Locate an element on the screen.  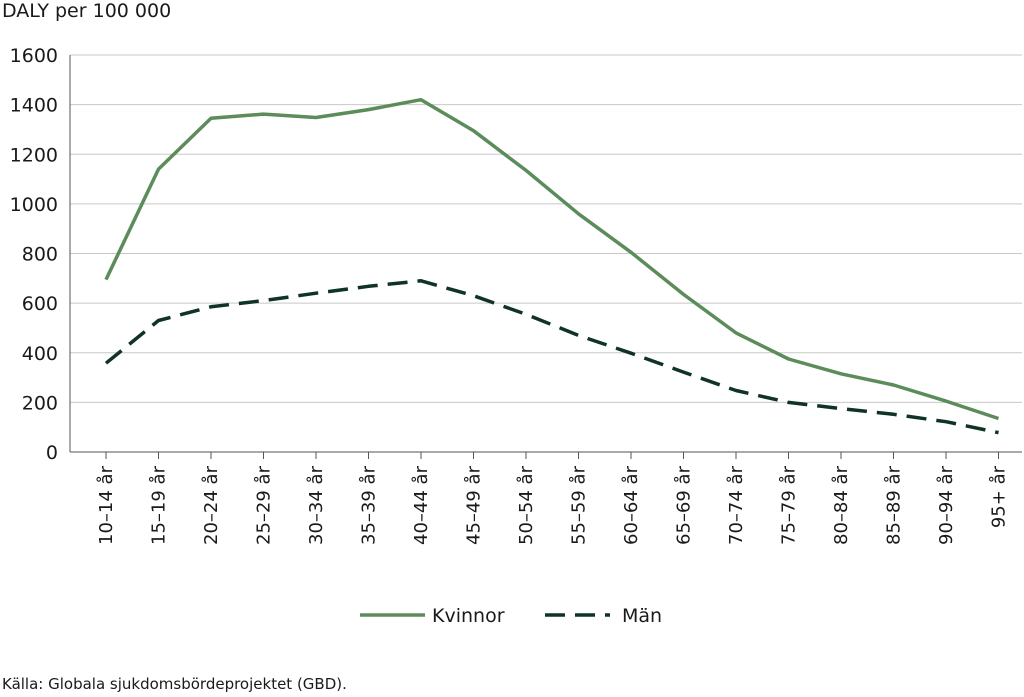
x-tick-label: 85–89 år is located at coordinates (894, 505).